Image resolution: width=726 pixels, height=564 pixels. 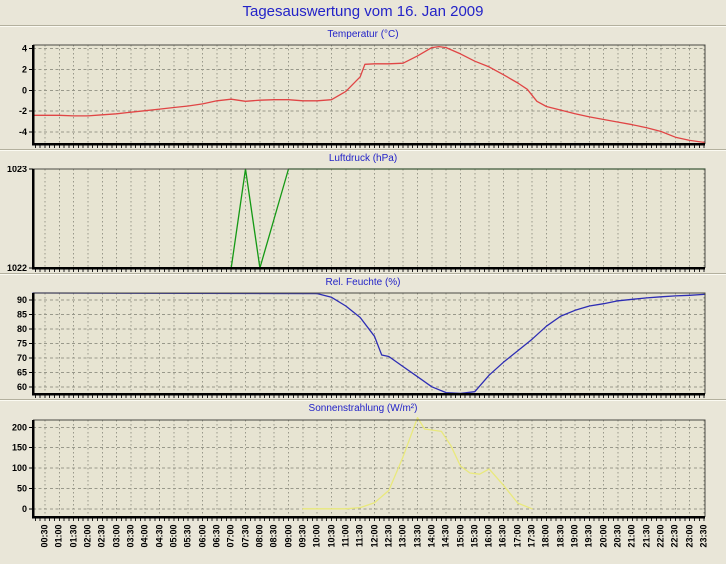 What do you see at coordinates (216, 536) in the screenshot?
I see `time-label: 06:30` at bounding box center [216, 536].